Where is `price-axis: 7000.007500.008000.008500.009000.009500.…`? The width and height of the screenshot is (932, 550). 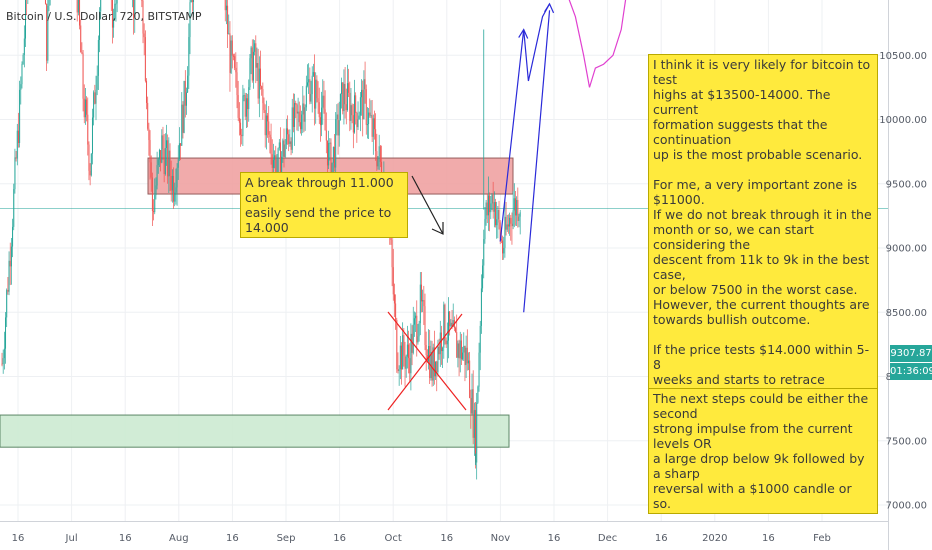
price-axis: 7000.007500.008000.008500.009000.009500.… is located at coordinates (905, 275).